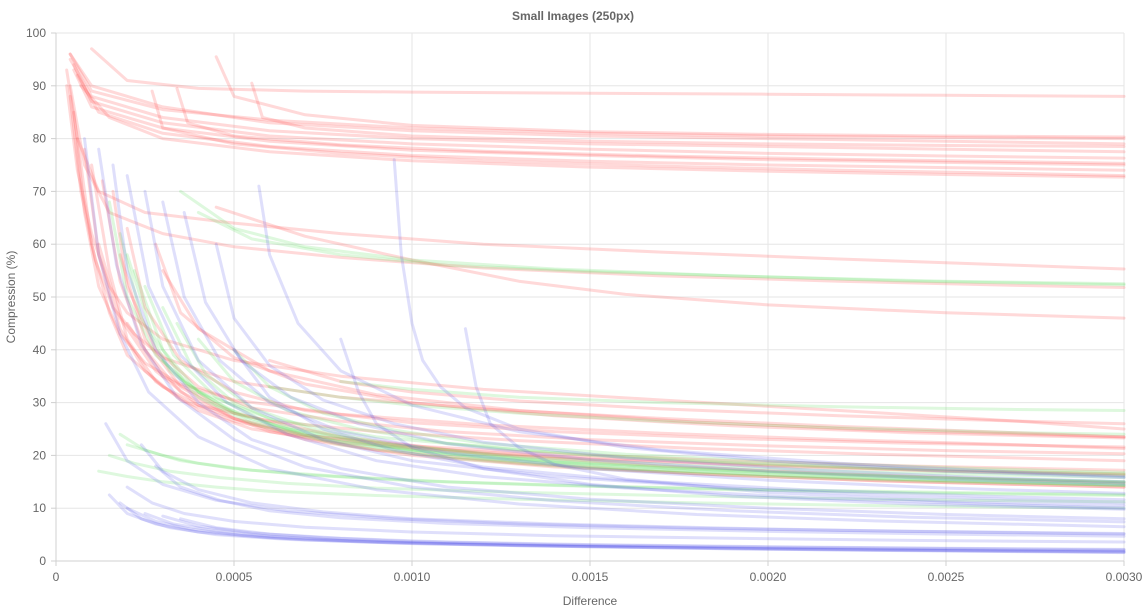  Describe the element at coordinates (40, 139) in the screenshot. I see `y-tick-label: 80` at that location.